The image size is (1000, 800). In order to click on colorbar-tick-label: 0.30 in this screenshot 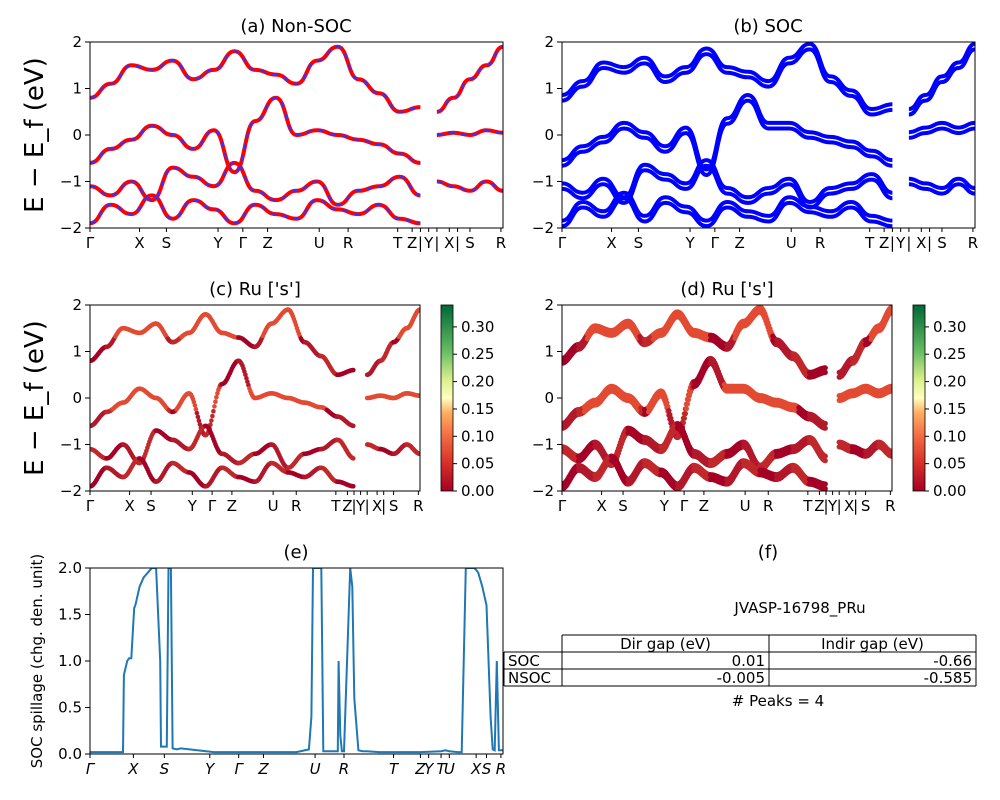, I will do `click(949, 327)`.